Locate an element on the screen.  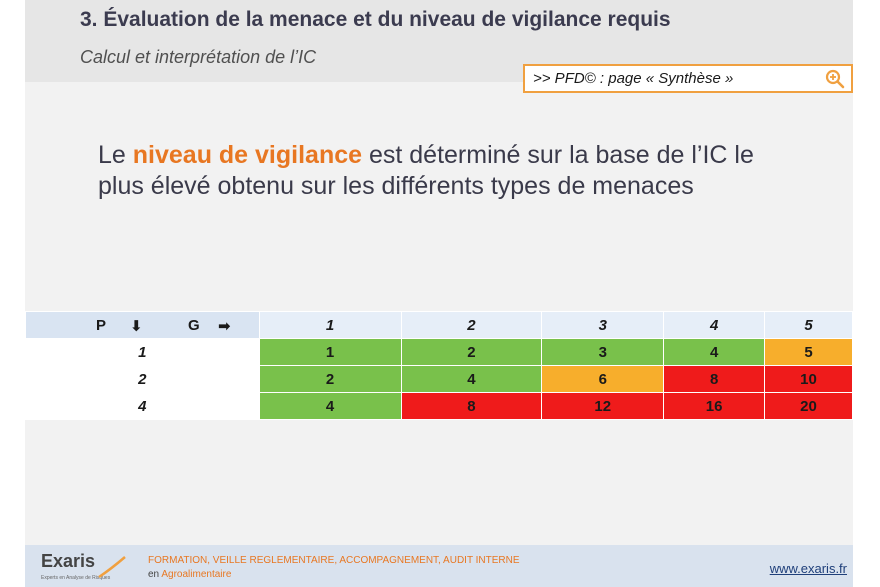
reference-box: >> PFD© : page « Synthèse » is located at coordinates (688, 78).